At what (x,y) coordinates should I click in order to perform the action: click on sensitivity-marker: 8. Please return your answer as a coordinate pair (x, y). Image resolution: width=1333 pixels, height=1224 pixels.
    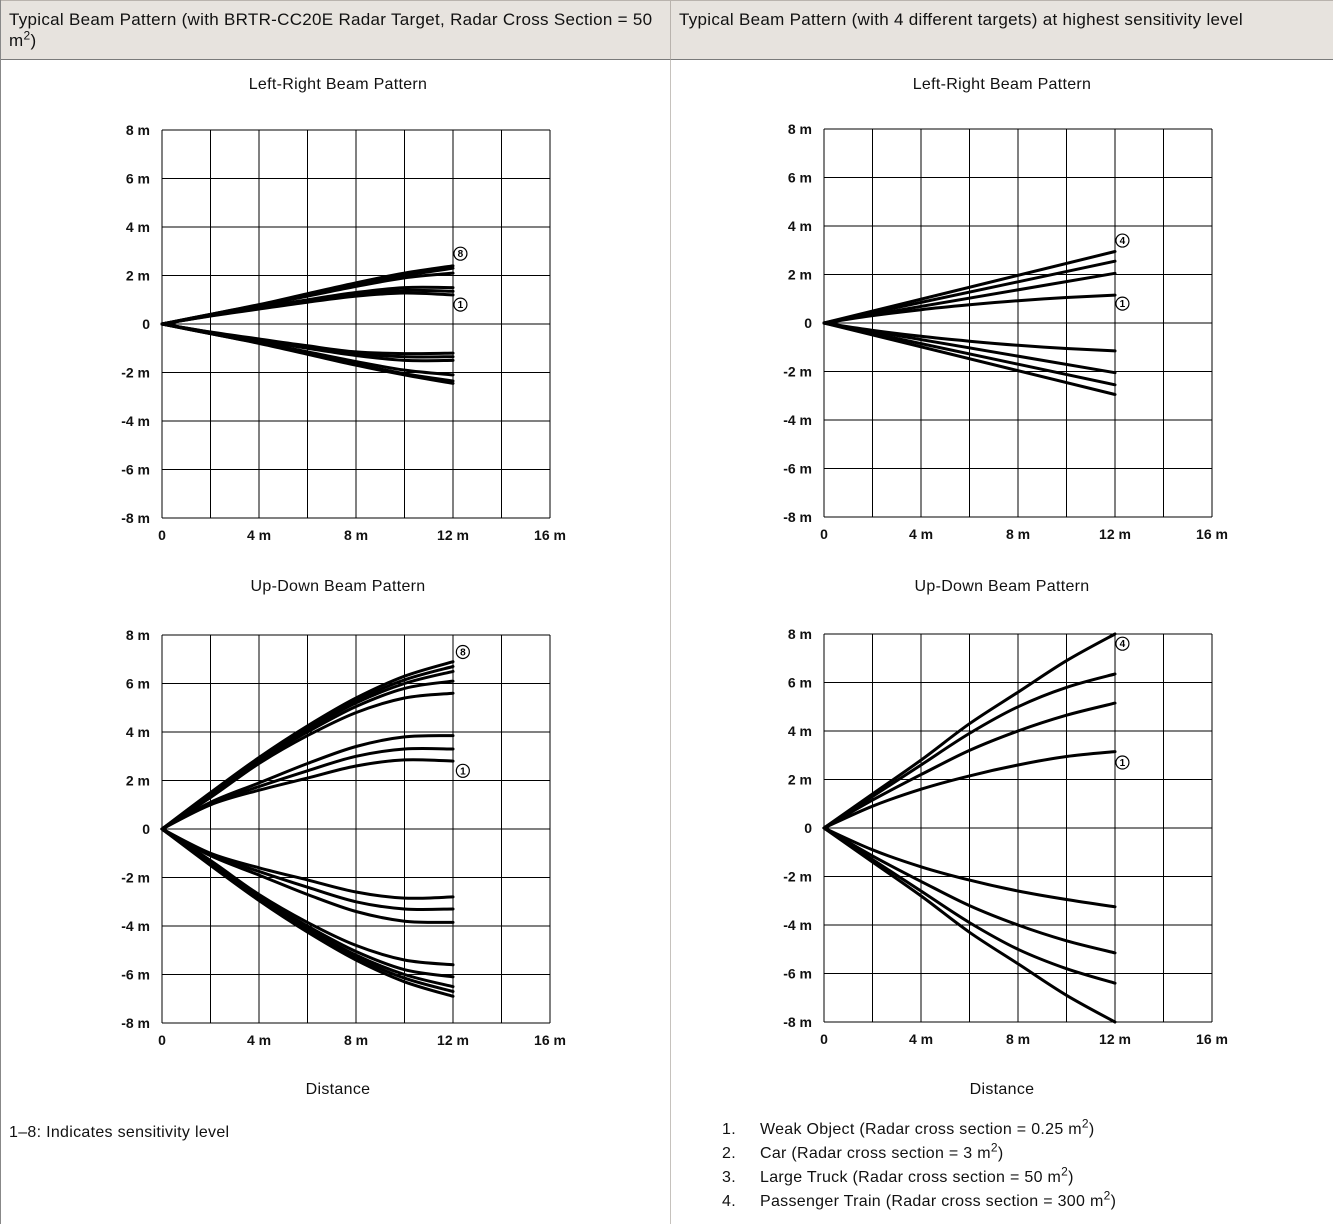
    Looking at the image, I should click on (460, 253).